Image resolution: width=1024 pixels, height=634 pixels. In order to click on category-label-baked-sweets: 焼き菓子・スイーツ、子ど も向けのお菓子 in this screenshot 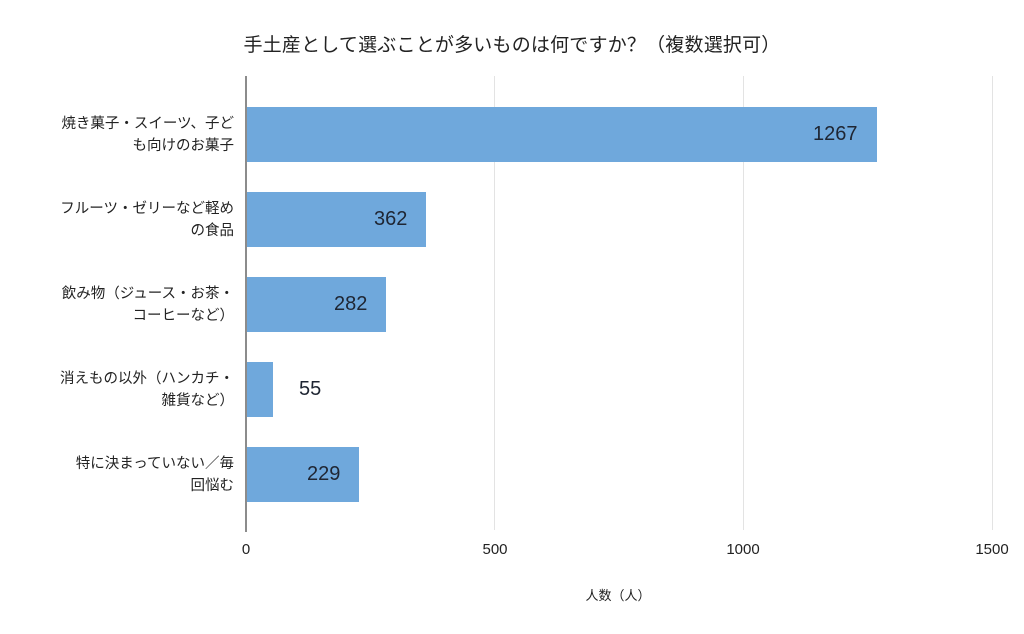, I will do `click(147, 135)`.